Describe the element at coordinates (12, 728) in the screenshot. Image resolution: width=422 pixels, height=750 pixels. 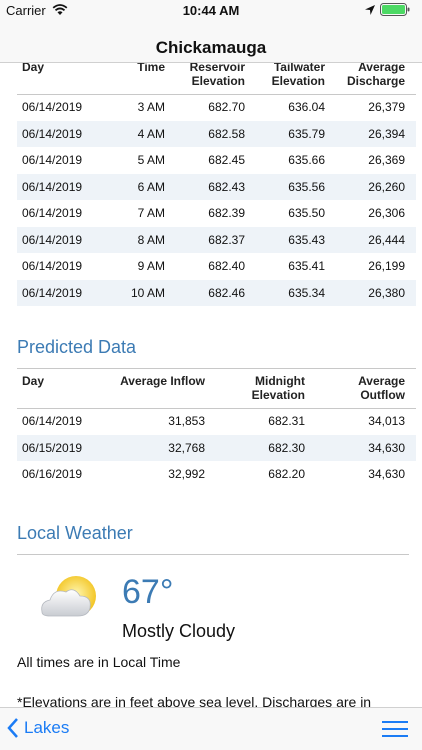
I see `back-chevron` at that location.